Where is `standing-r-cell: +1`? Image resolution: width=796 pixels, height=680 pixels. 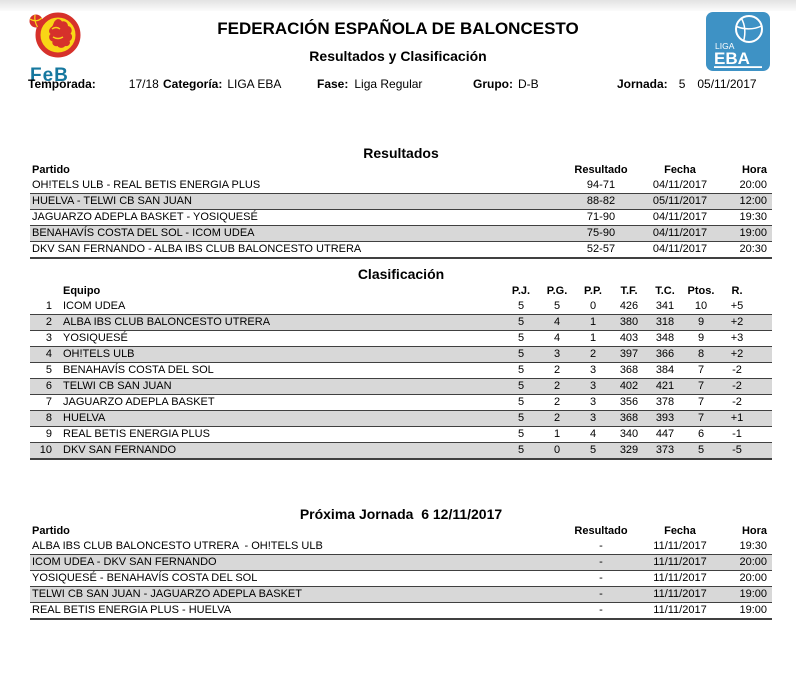
standing-r-cell: +1 is located at coordinates (745, 418).